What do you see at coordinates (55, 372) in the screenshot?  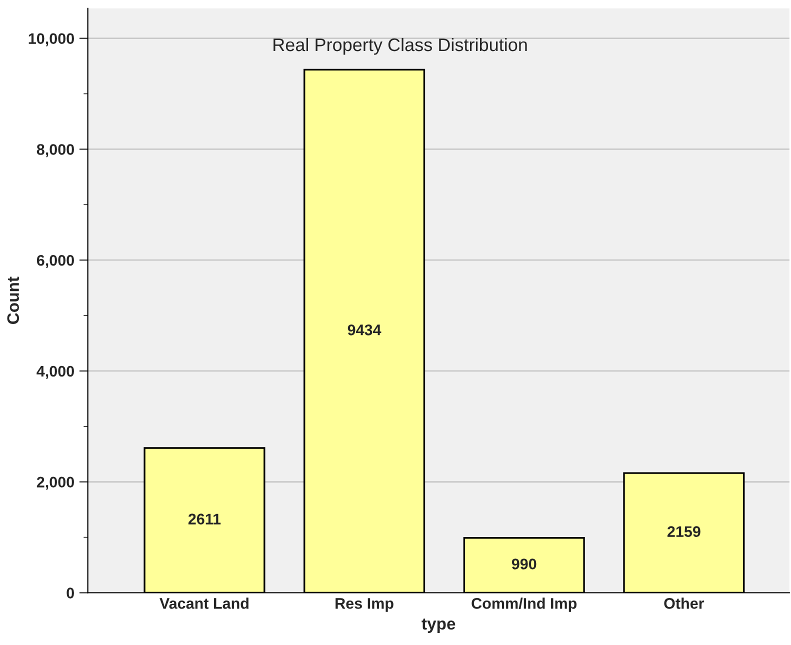 I see `y-tick-label: 4,000` at bounding box center [55, 372].